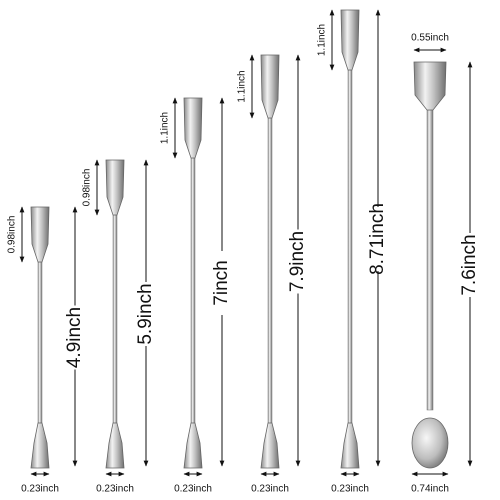 The width and height of the screenshot is (500, 500). I want to click on spoon-head, so click(430, 86).